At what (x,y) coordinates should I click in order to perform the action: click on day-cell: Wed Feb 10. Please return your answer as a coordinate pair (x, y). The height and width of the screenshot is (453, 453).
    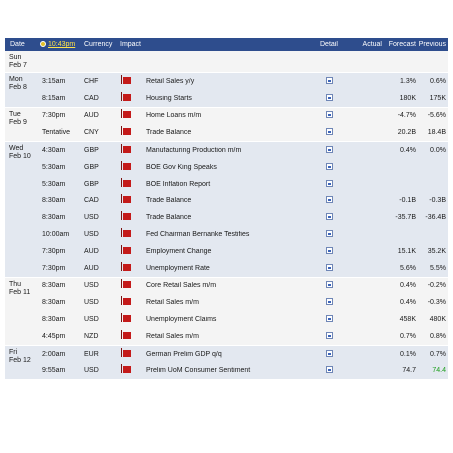
    Looking at the image, I should click on (21, 209).